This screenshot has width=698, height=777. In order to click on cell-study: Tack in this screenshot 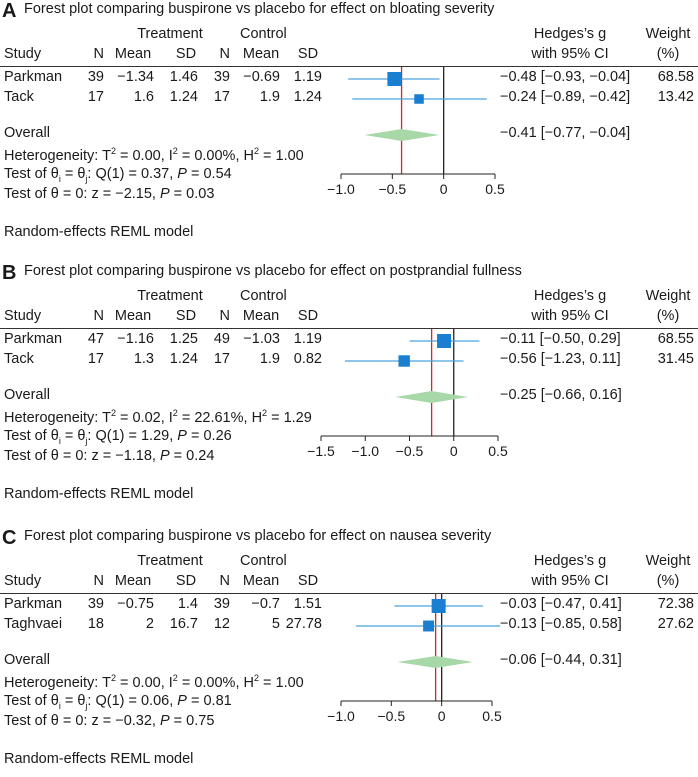, I will do `click(19, 359)`.